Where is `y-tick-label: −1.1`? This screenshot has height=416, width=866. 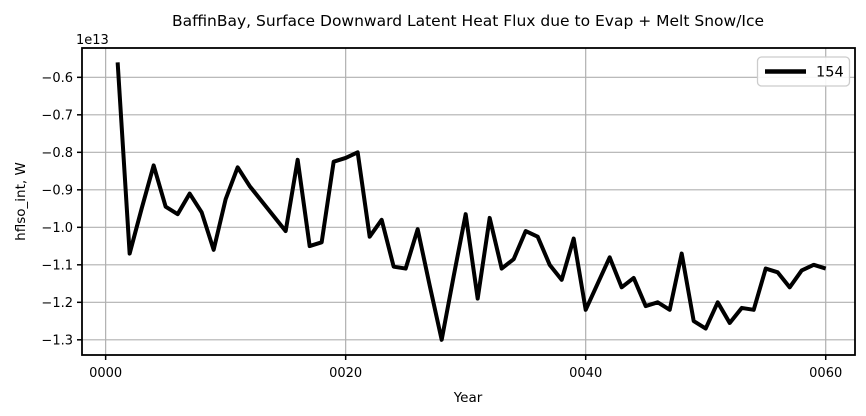
y-tick-label: −1.1 is located at coordinates (57, 265).